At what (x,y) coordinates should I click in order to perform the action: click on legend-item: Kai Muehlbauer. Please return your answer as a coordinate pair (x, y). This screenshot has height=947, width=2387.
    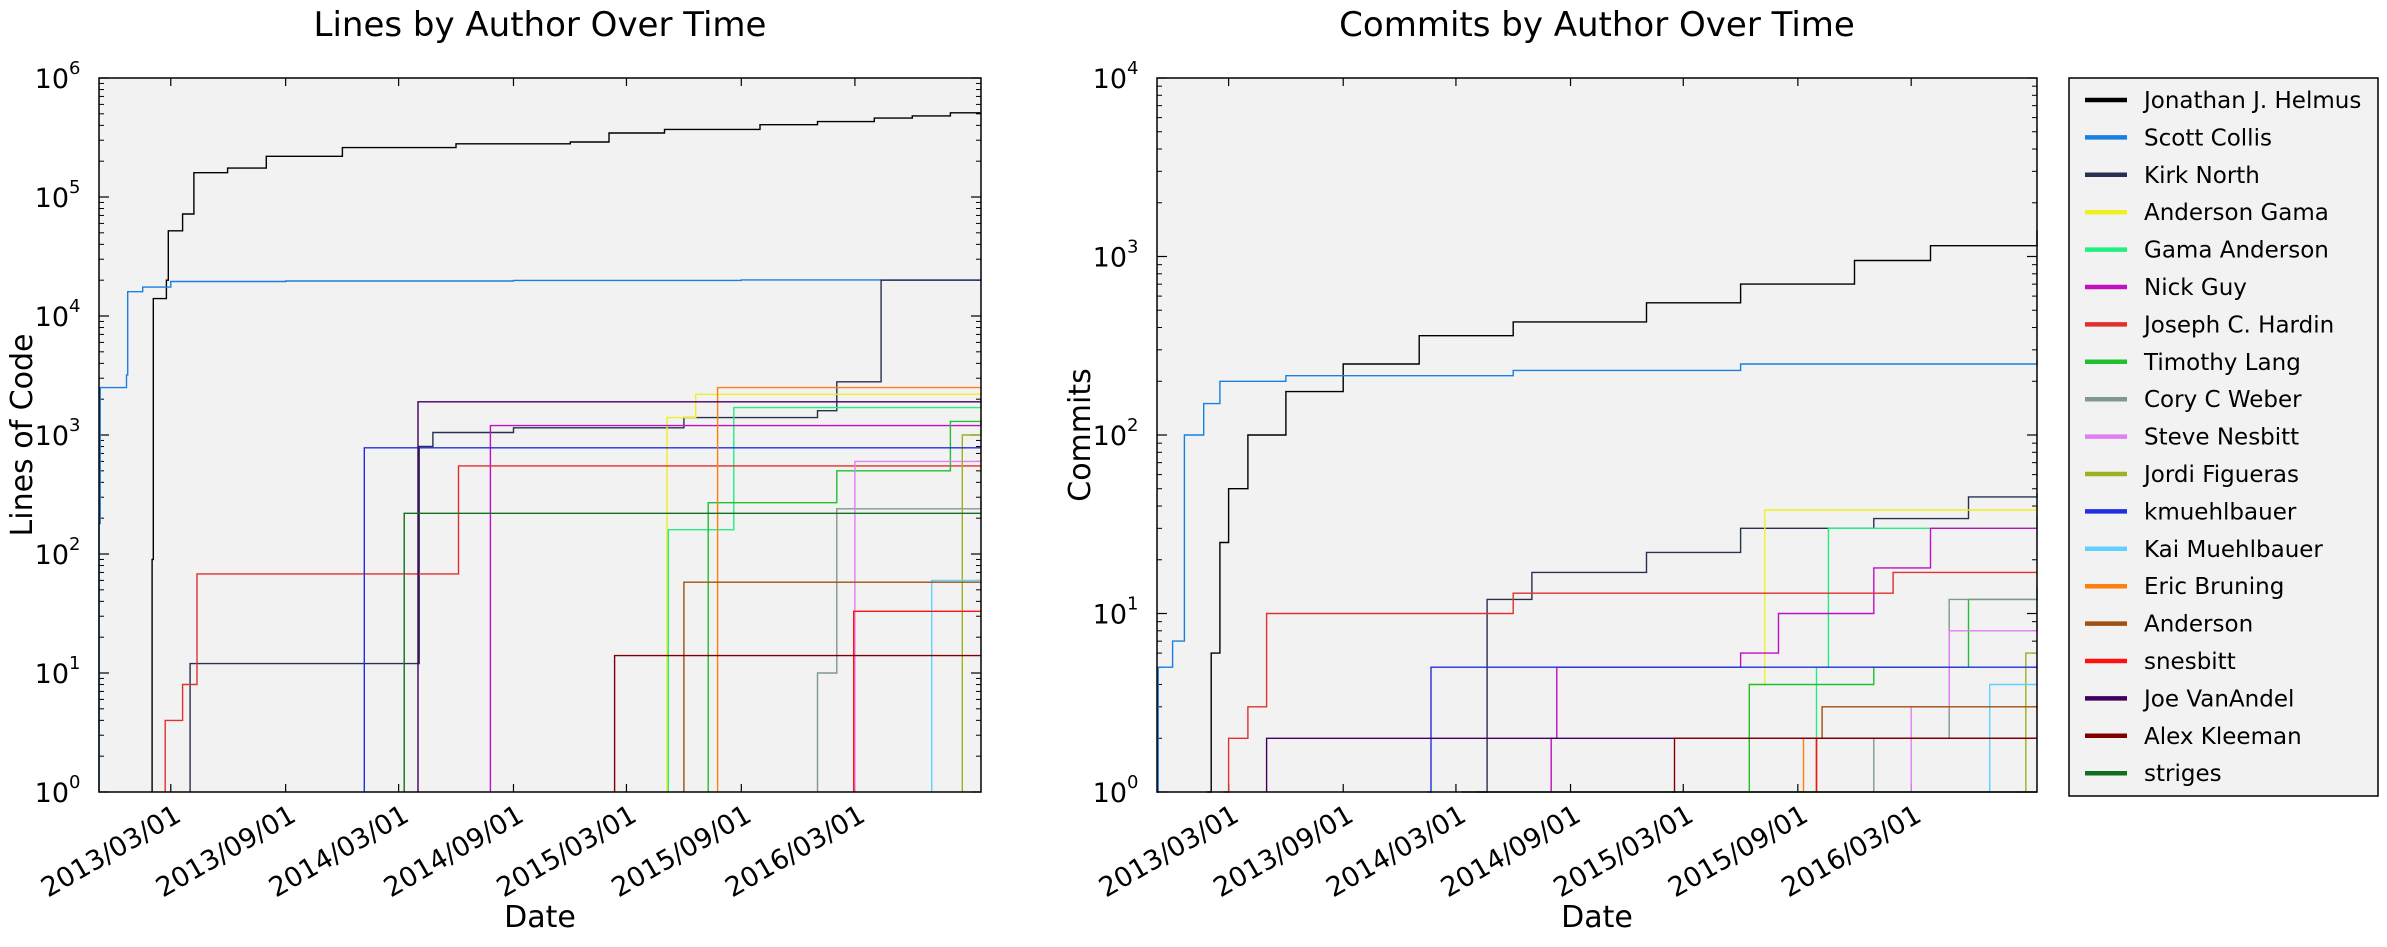
    Looking at the image, I should click on (2204, 550).